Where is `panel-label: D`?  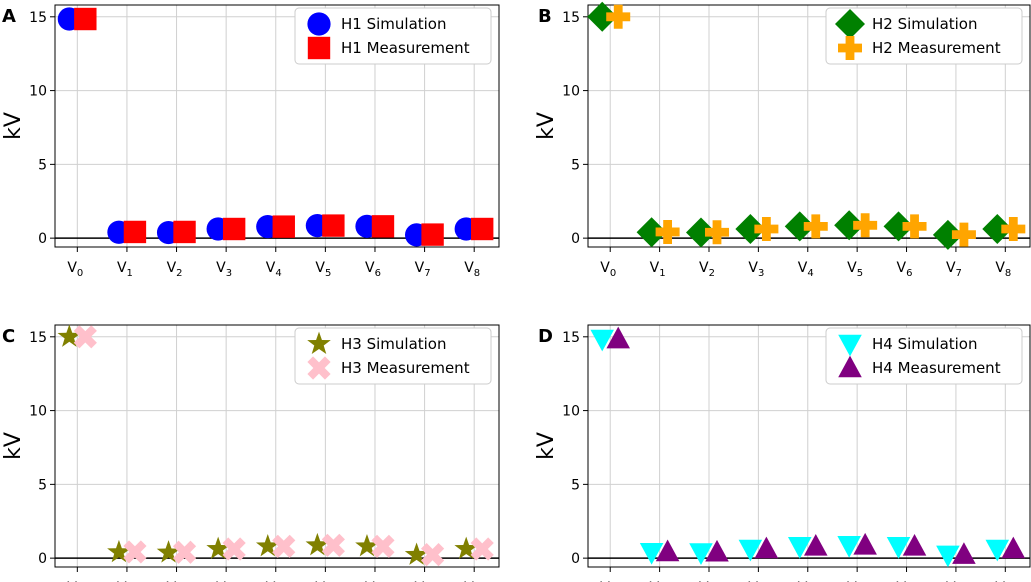 panel-label: D is located at coordinates (545, 336).